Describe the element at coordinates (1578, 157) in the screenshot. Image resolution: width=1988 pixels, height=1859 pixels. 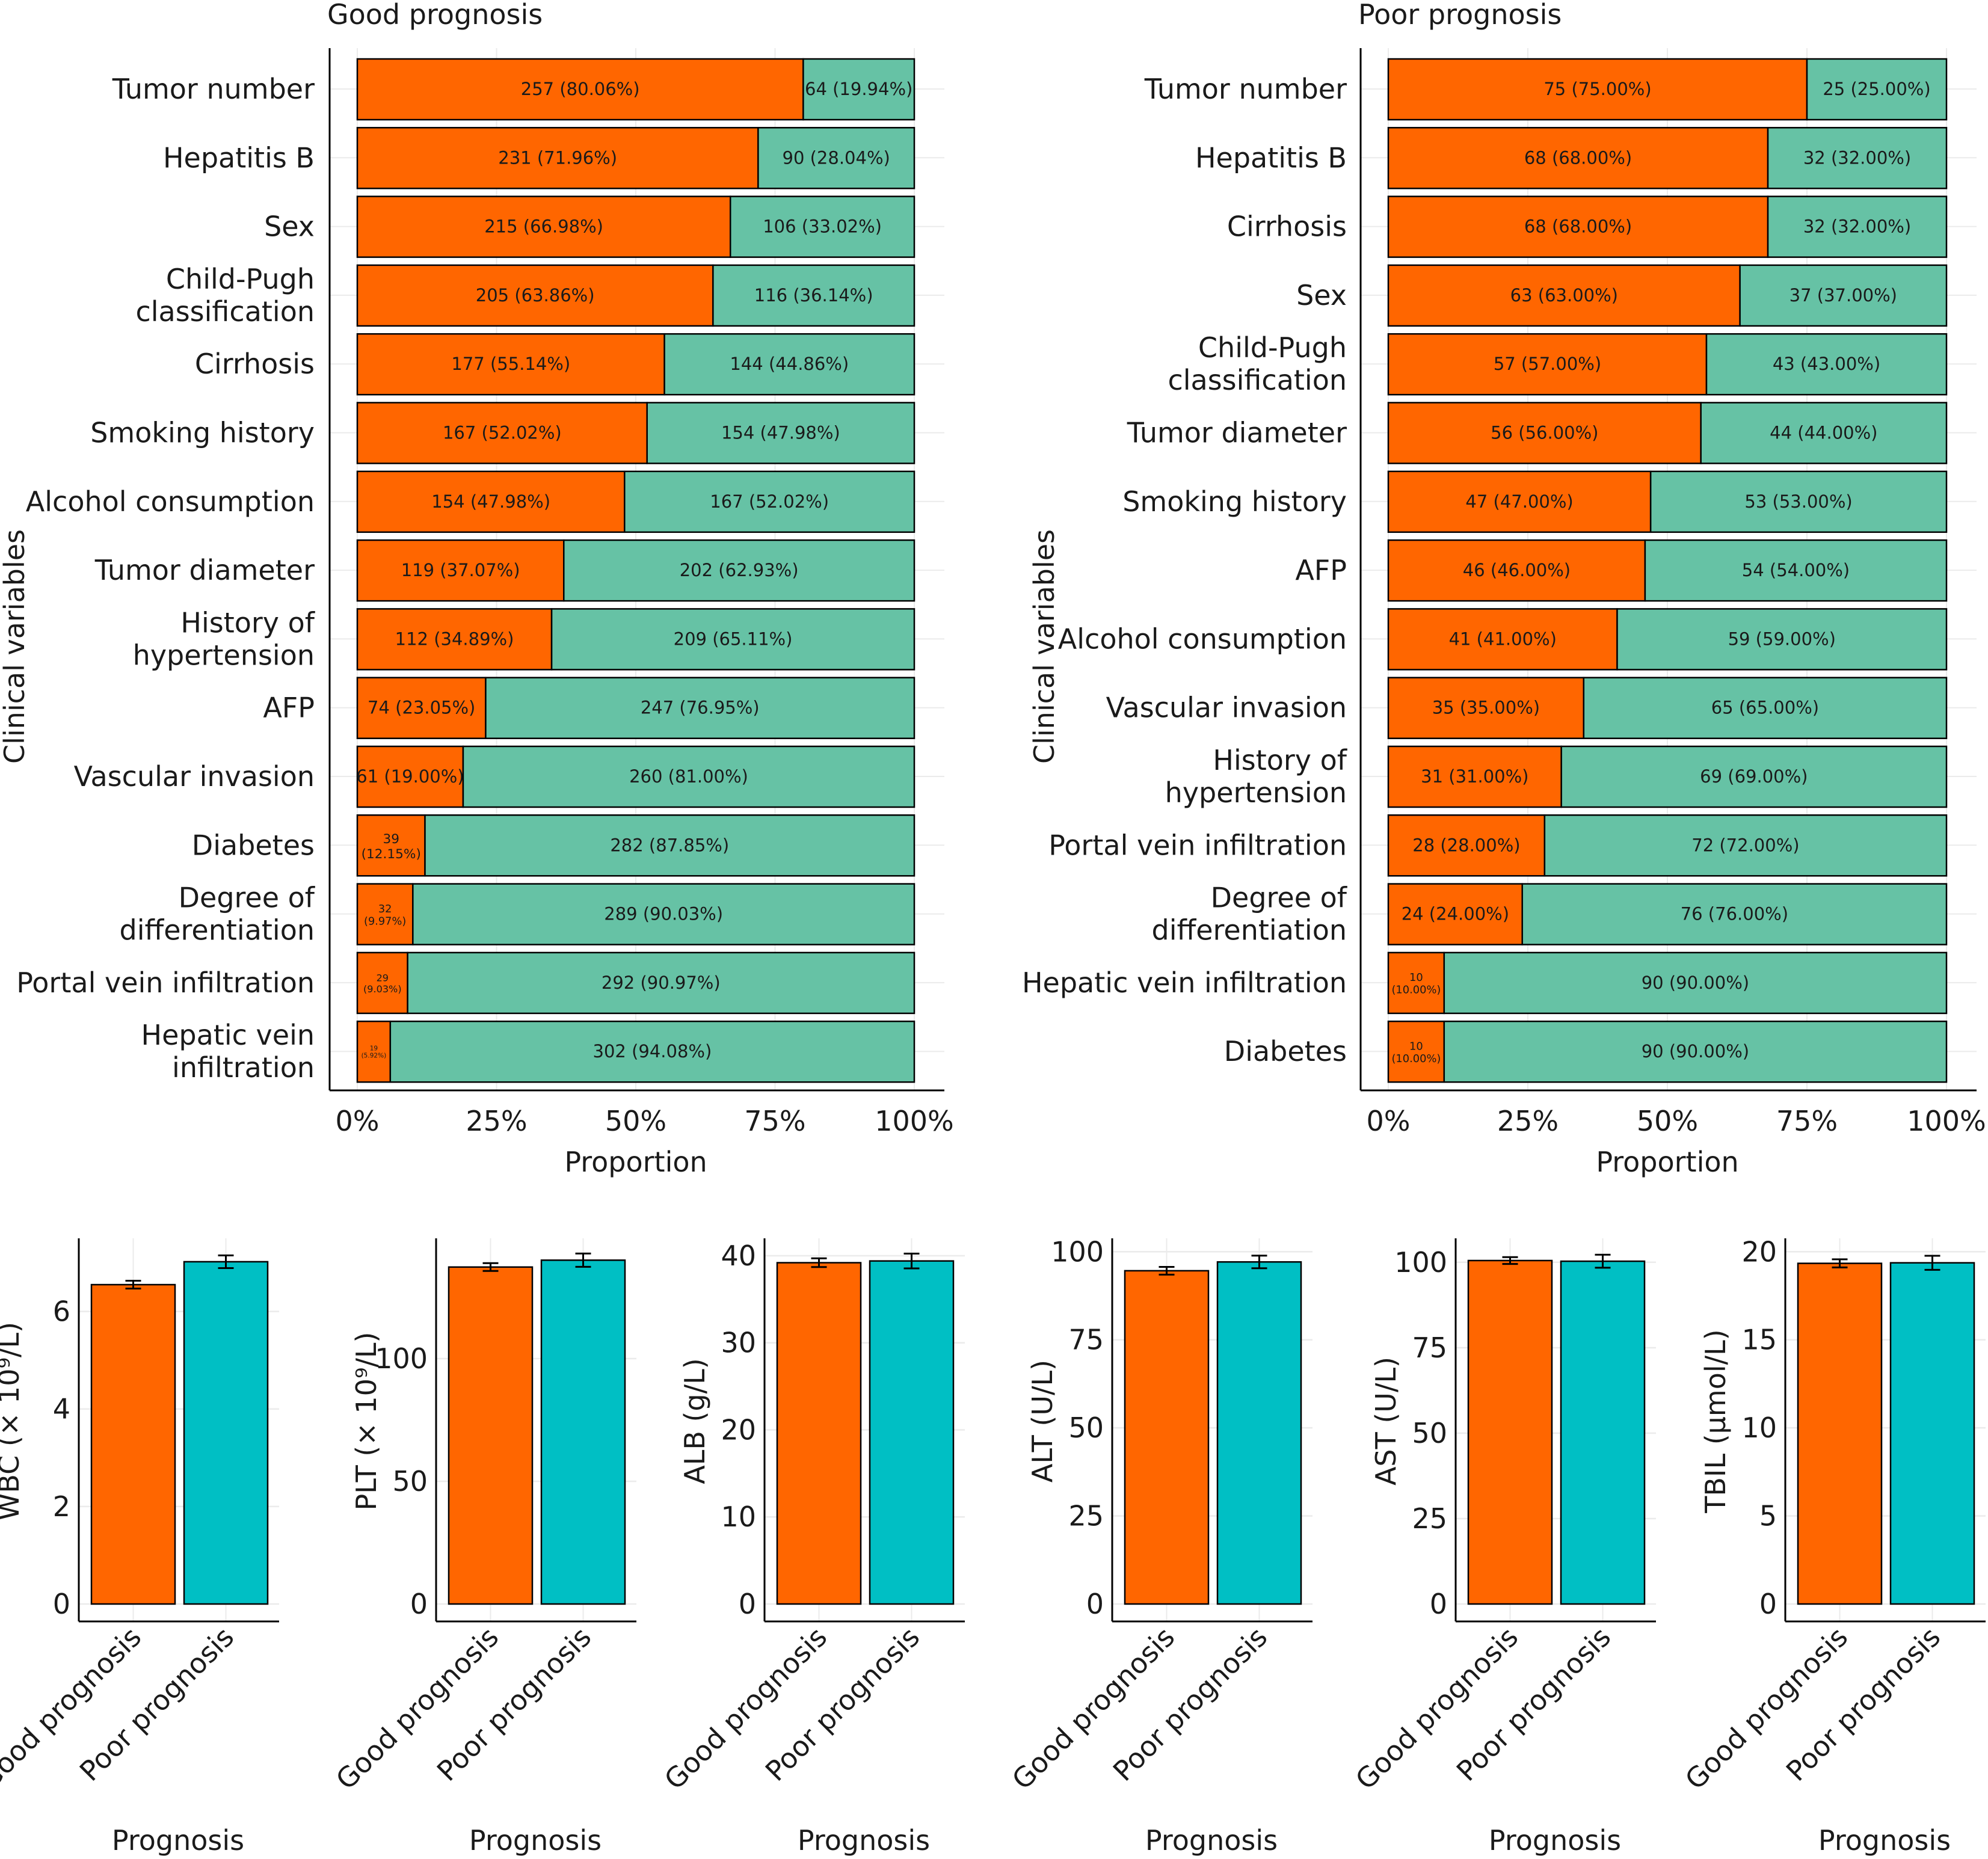
I see `data-label: 68 (68.00%)` at that location.